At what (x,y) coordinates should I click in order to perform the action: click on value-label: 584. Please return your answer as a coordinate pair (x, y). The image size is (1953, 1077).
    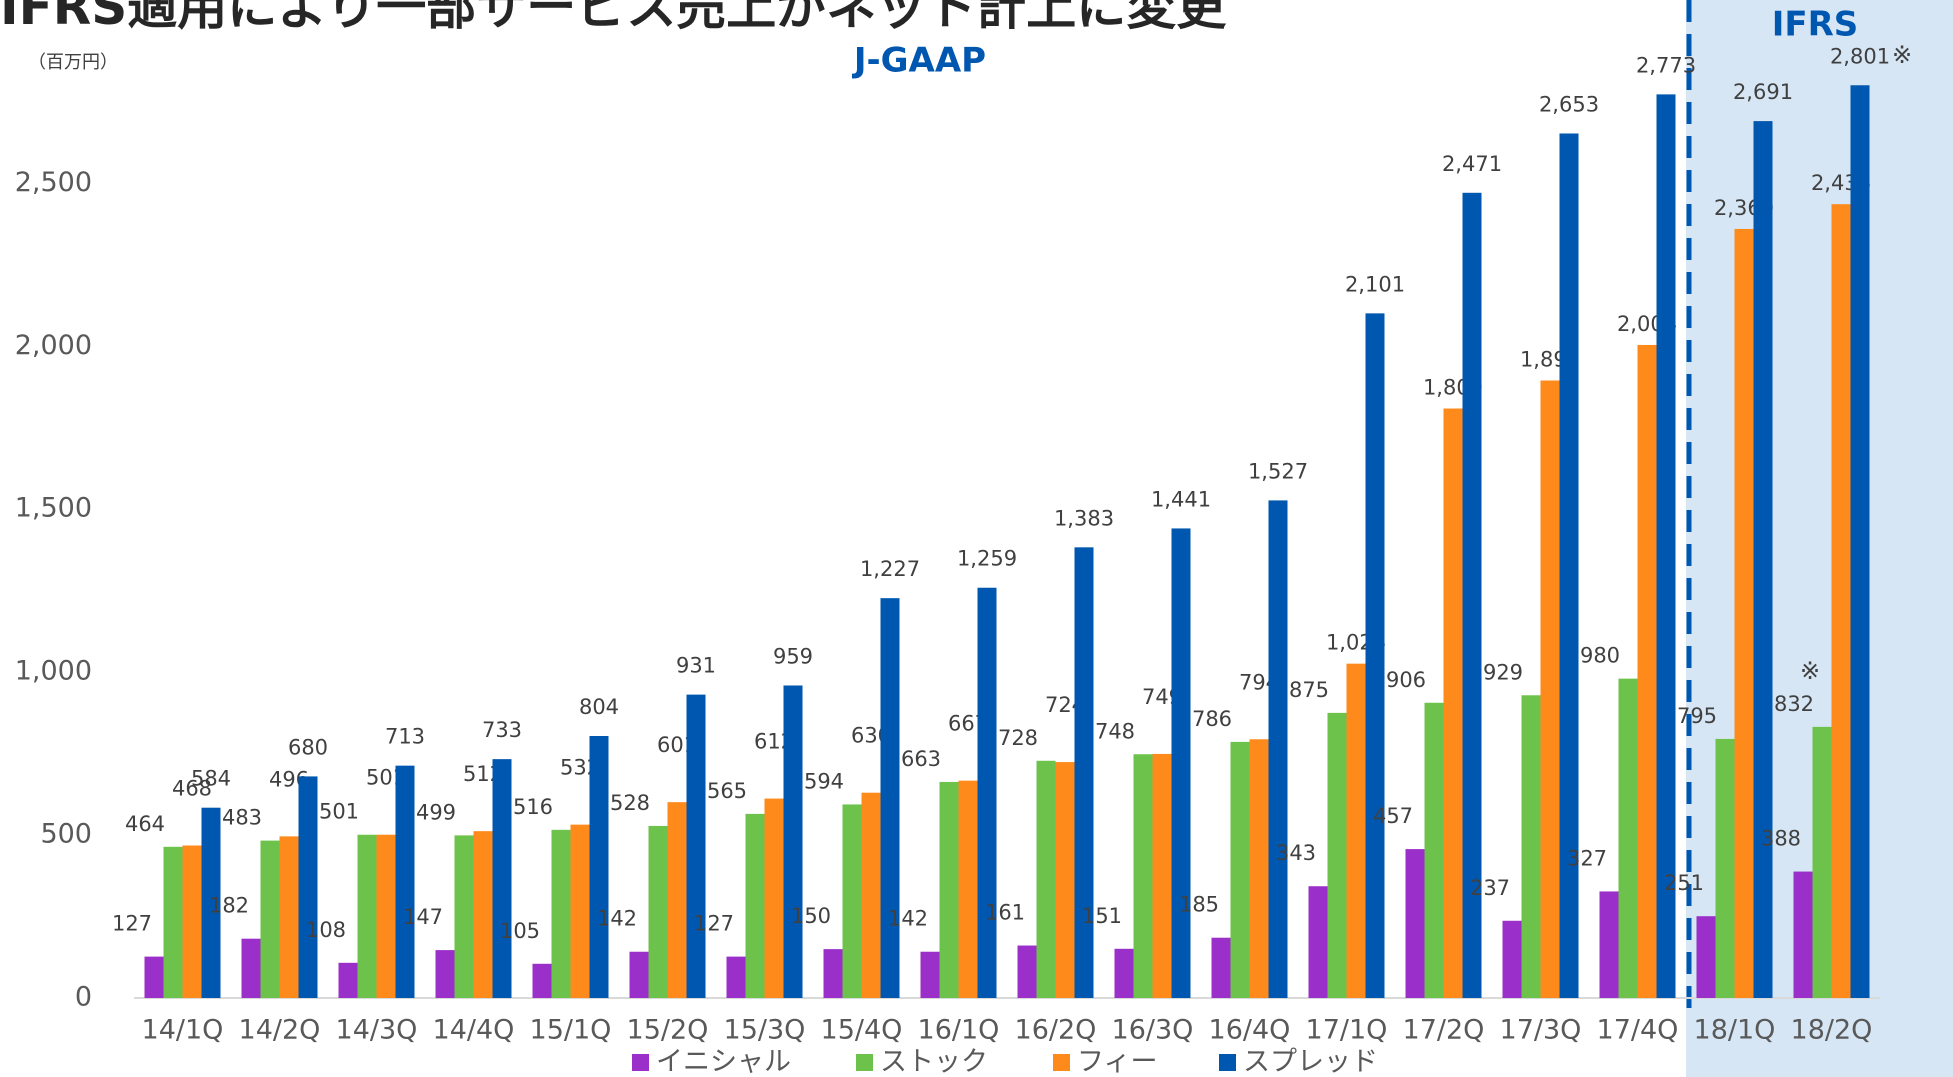
    Looking at the image, I should click on (211, 779).